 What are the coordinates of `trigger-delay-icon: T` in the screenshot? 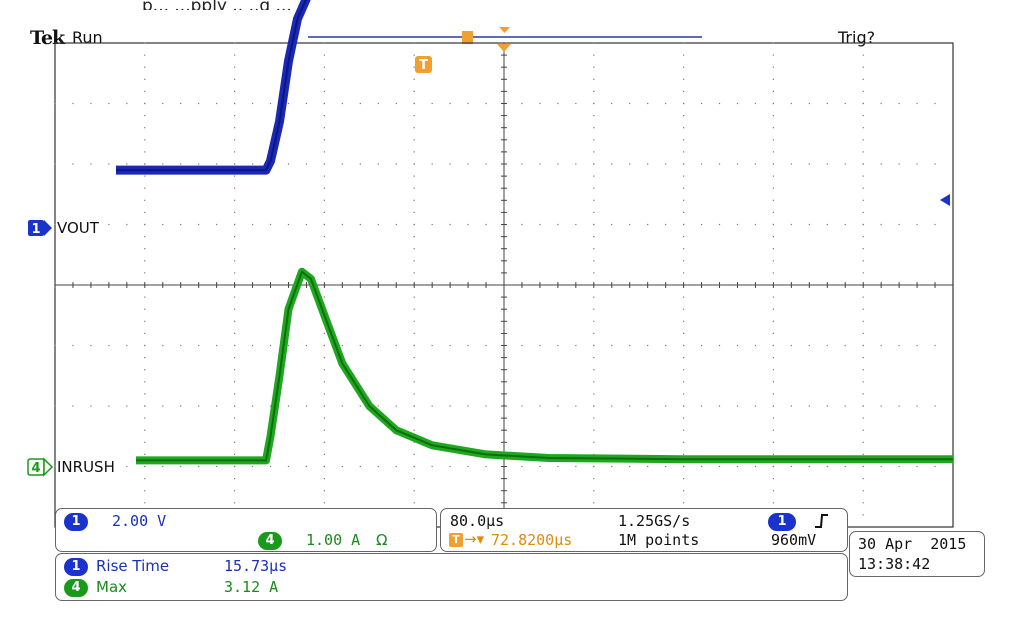 It's located at (456, 540).